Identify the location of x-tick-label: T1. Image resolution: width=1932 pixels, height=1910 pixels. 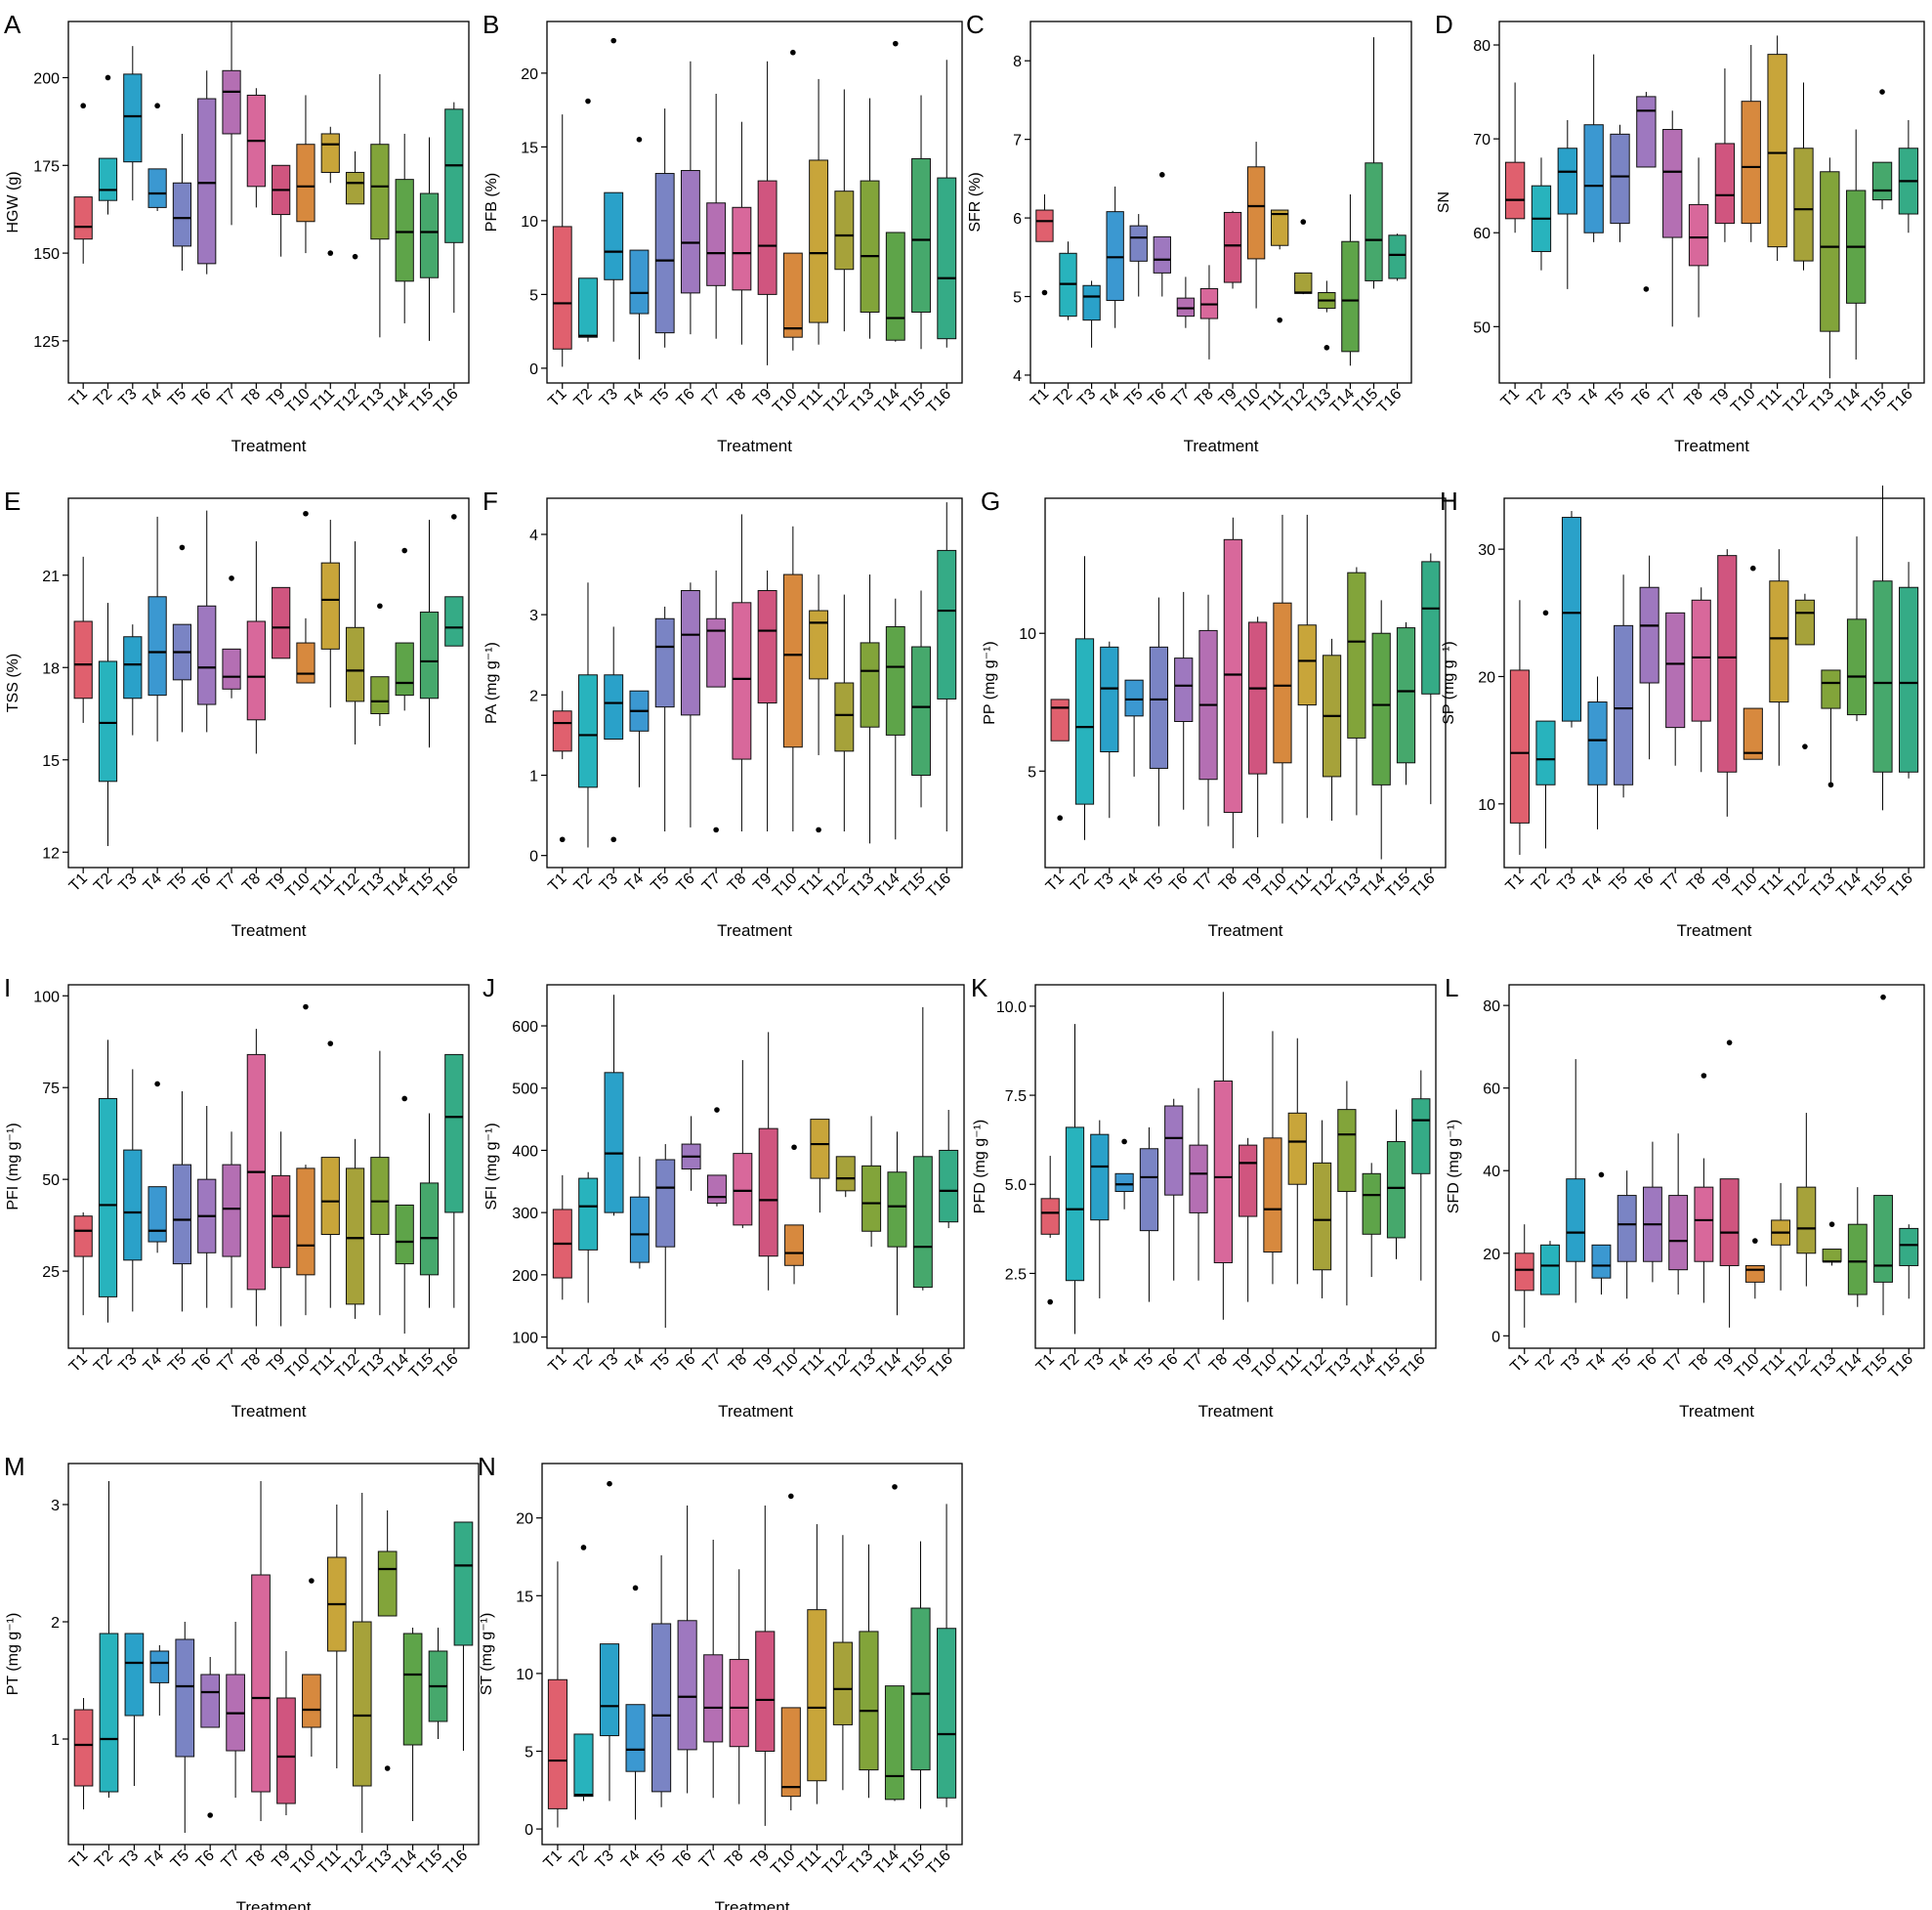
(1515, 883).